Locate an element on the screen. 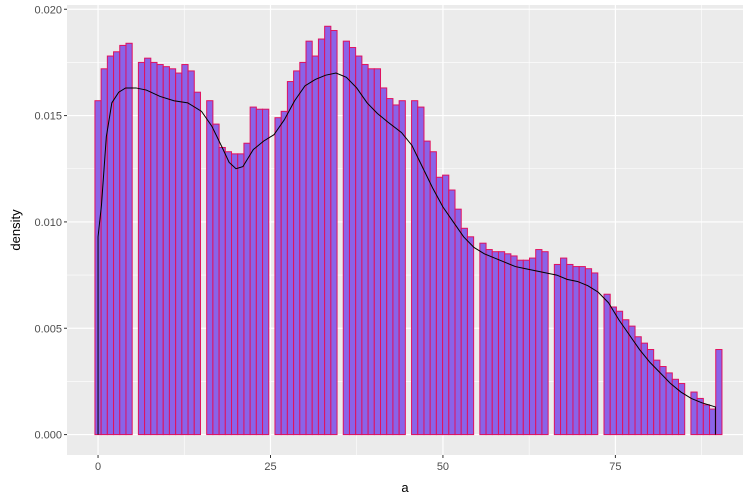 The width and height of the screenshot is (750, 500). x-tick-label: 25 is located at coordinates (270, 467).